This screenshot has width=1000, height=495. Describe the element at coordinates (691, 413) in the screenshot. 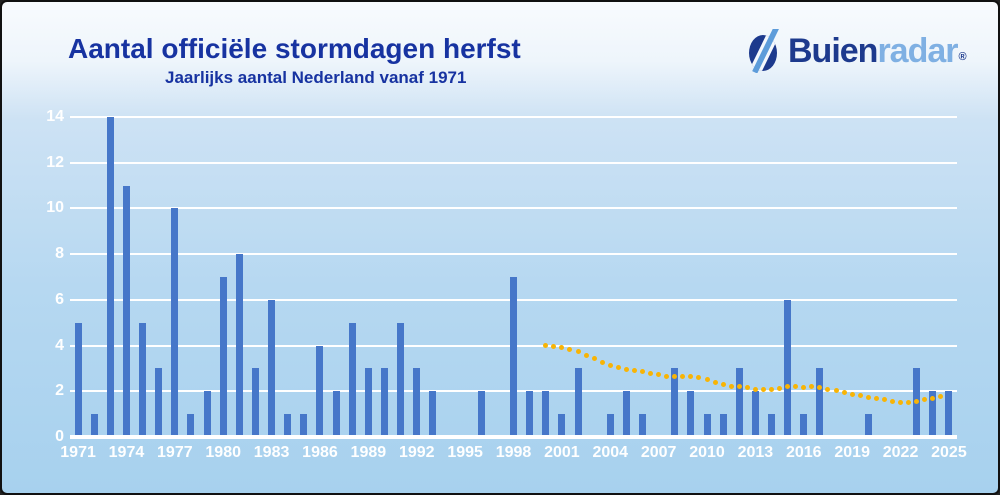

I see `bar-2009` at that location.